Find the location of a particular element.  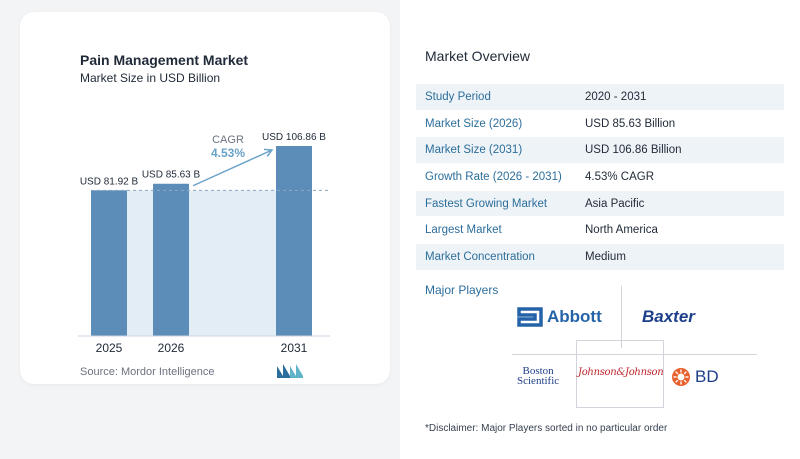

overview-value: 2020 - 2031 is located at coordinates (616, 96).